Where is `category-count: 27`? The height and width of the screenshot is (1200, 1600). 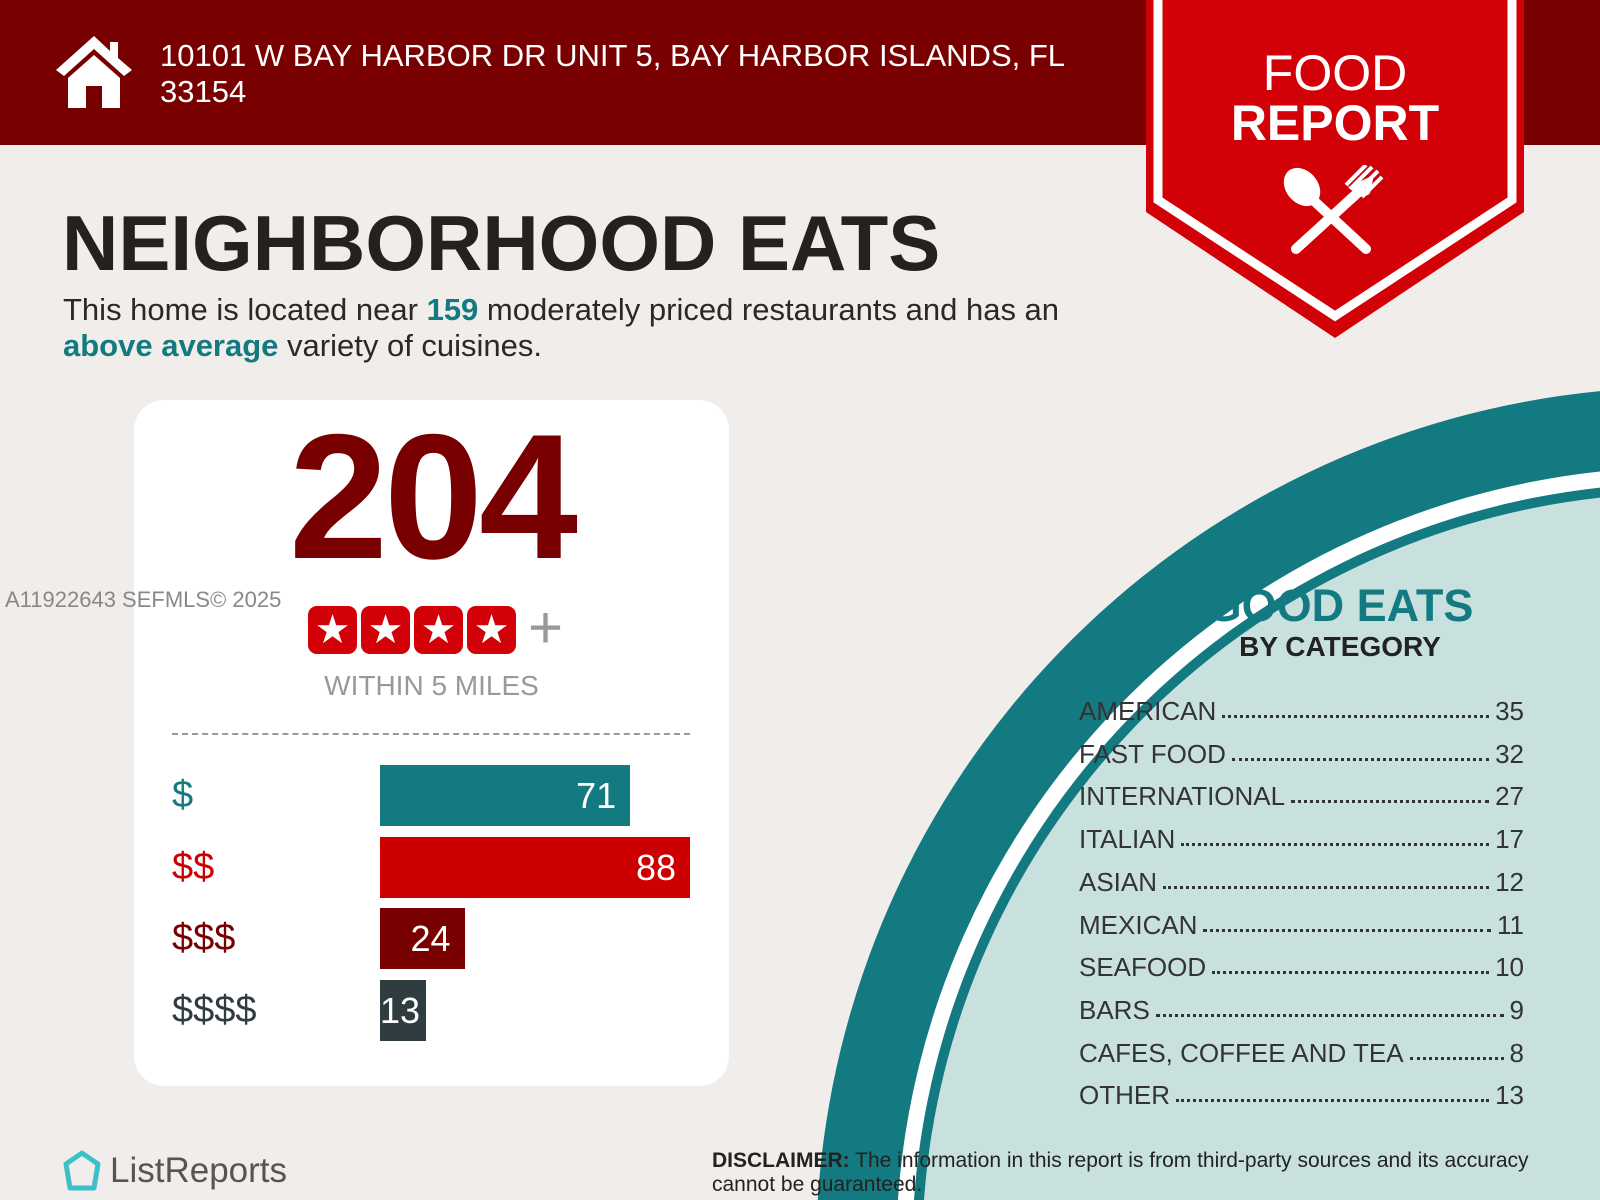 category-count: 27 is located at coordinates (1509, 796).